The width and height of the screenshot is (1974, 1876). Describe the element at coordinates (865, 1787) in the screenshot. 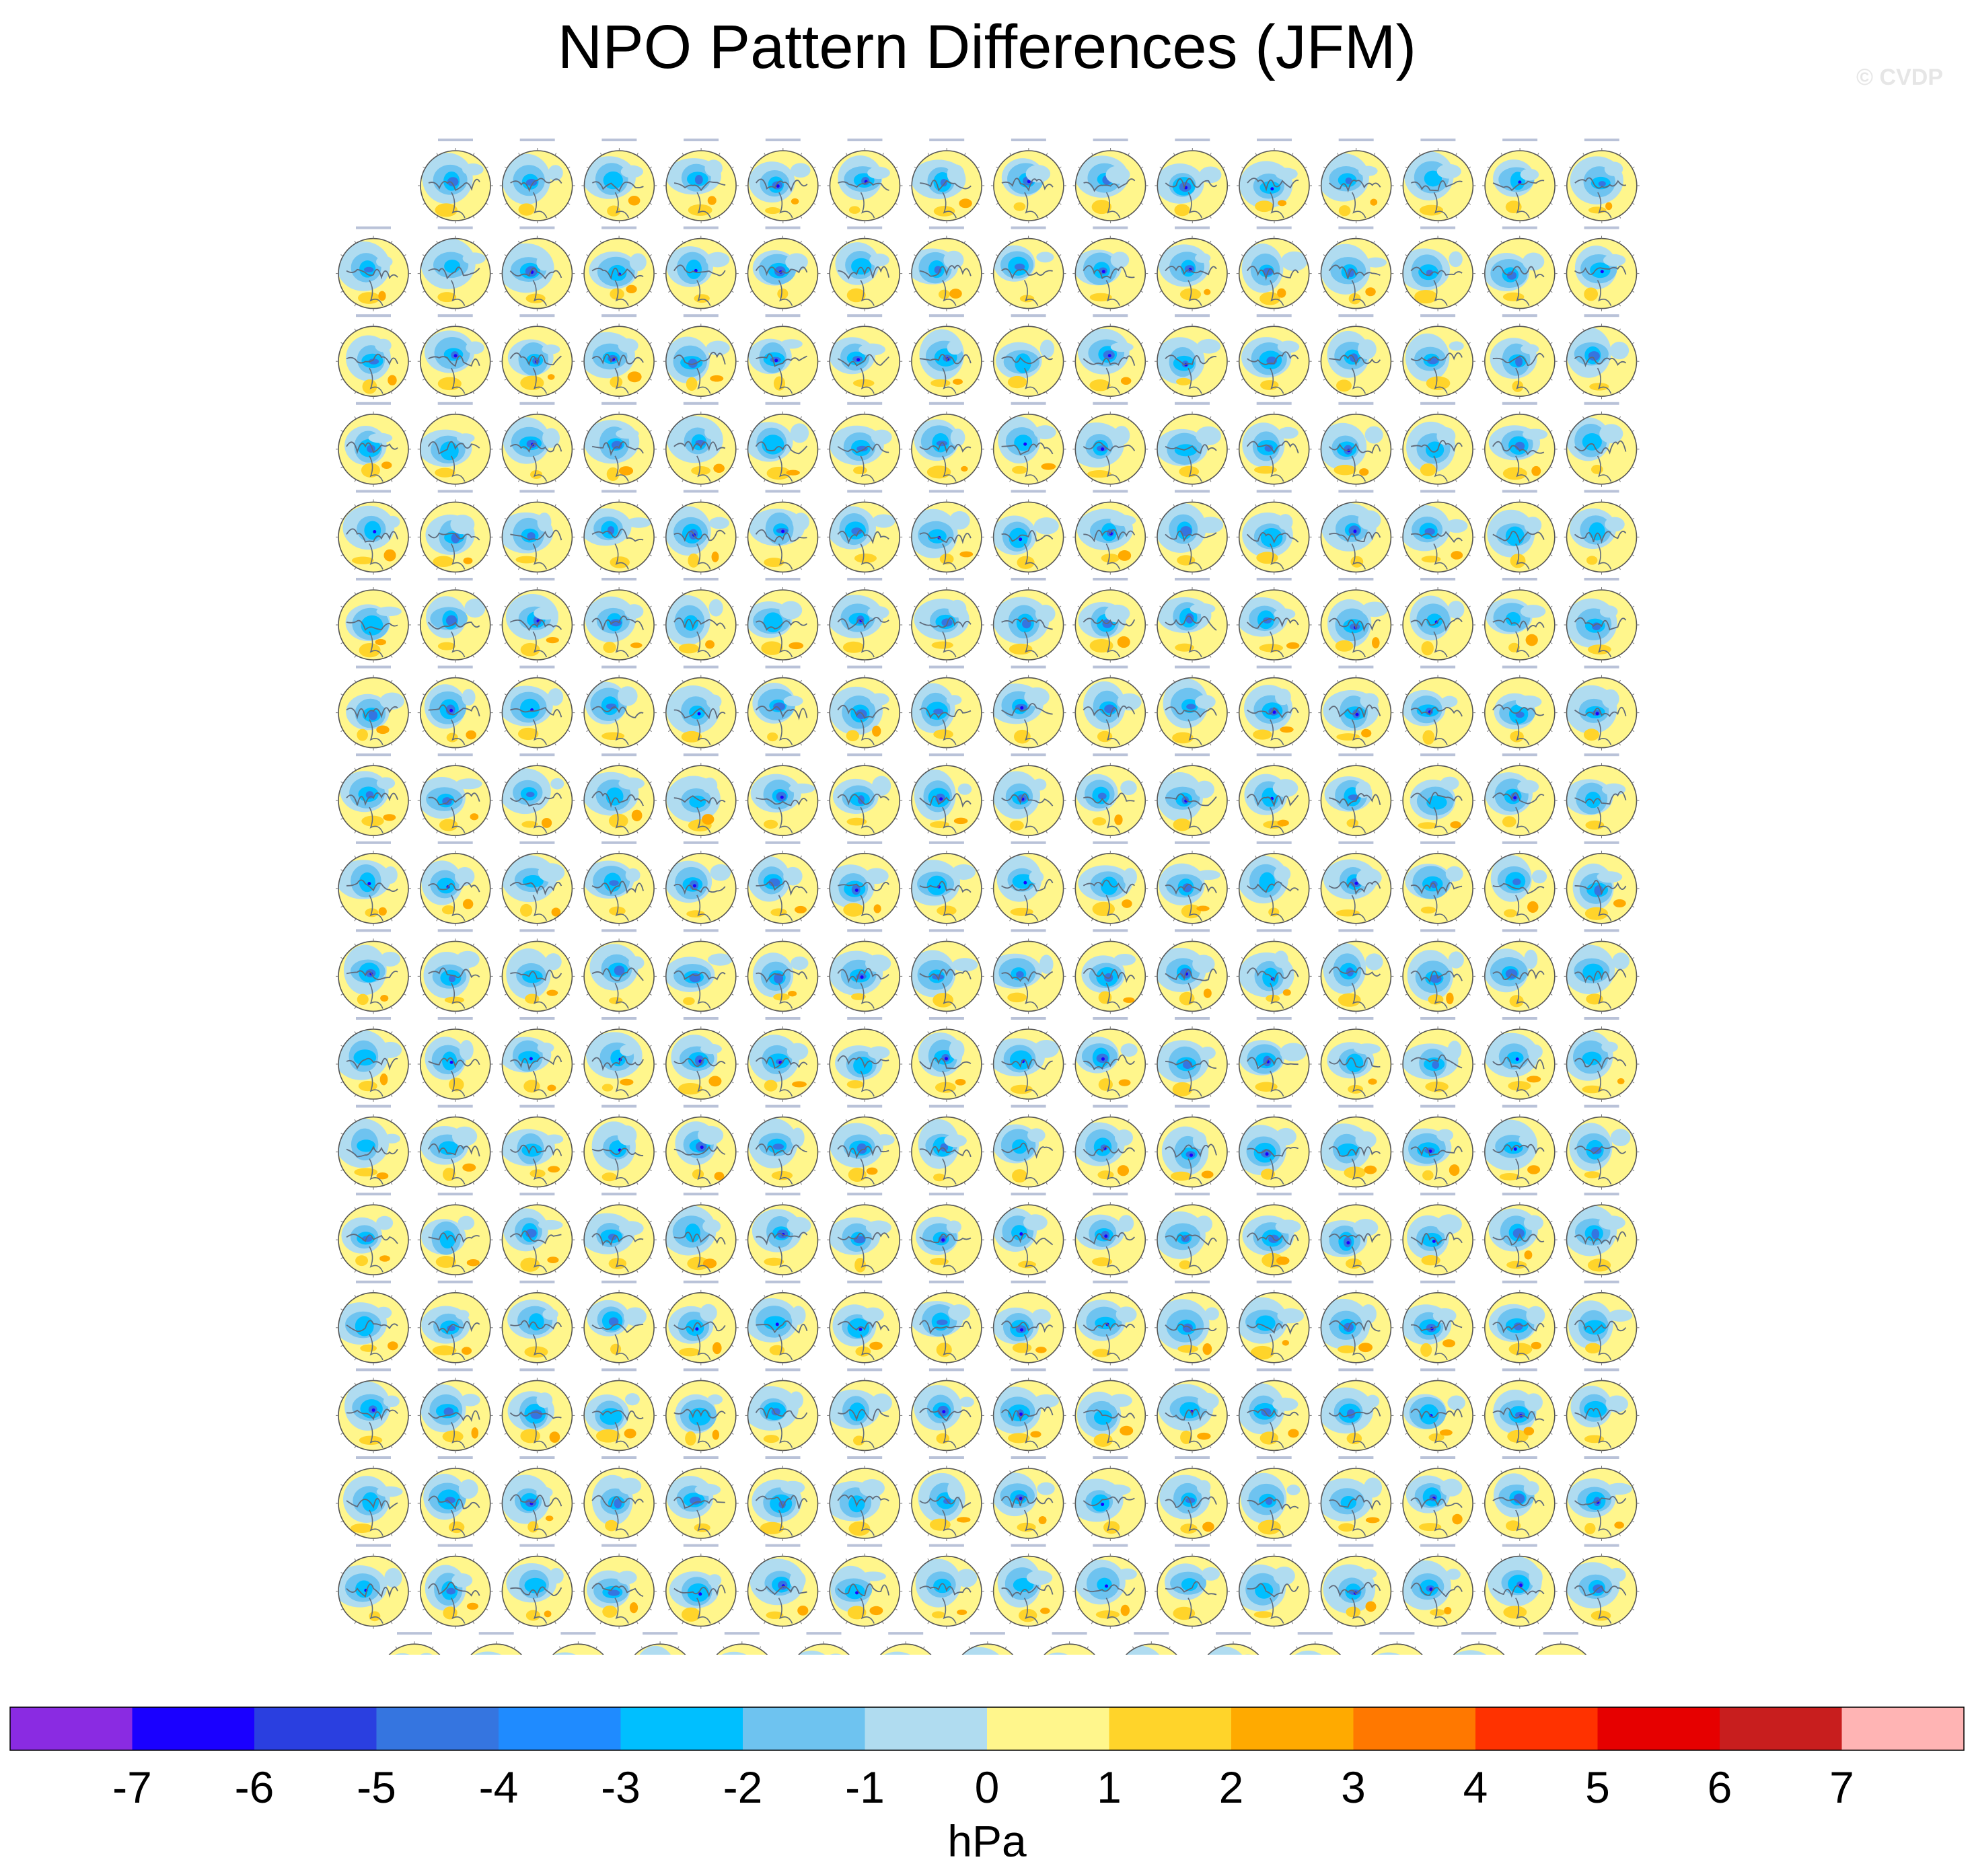

I see `colorbar-tick-label: -1` at that location.